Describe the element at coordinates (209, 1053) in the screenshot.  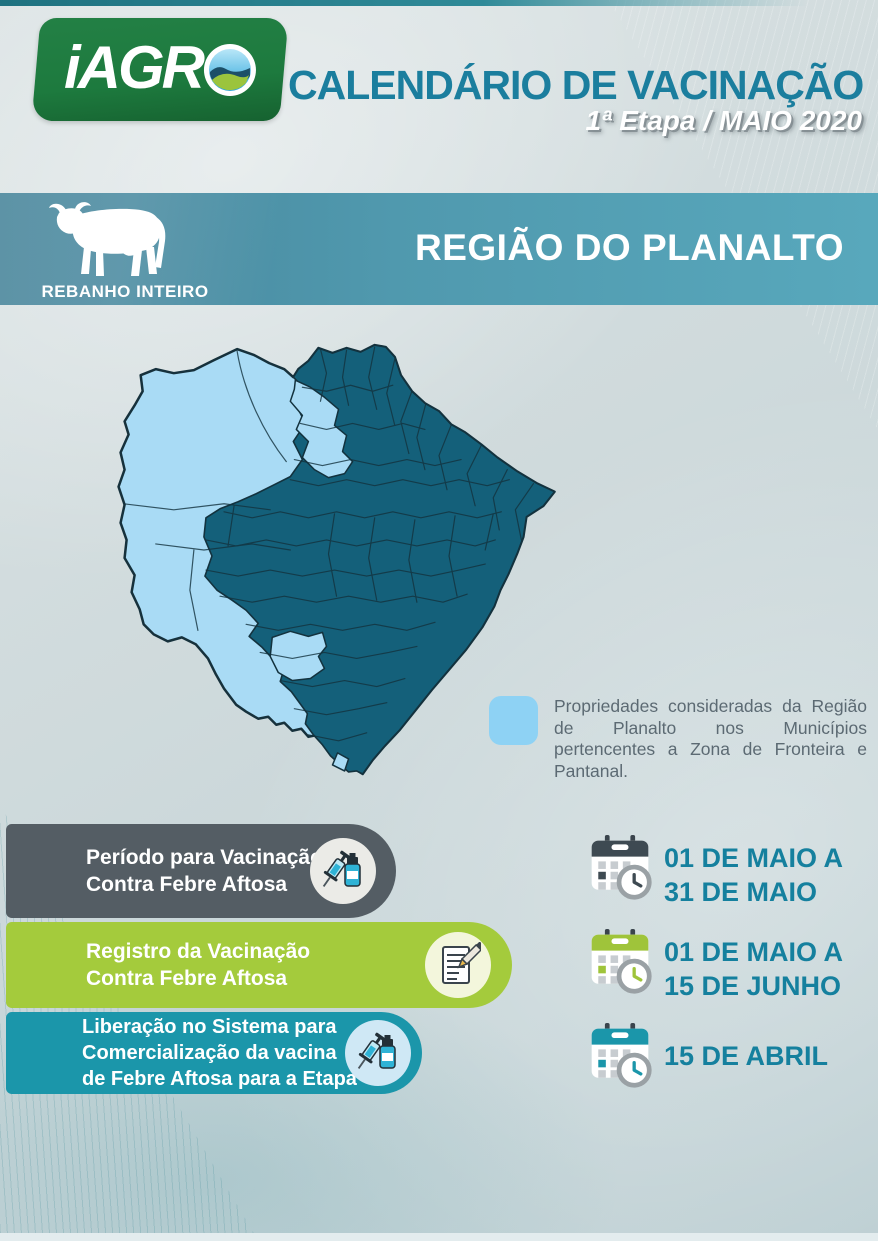
I see `banner-label-line: Comercialização da vacina` at that location.